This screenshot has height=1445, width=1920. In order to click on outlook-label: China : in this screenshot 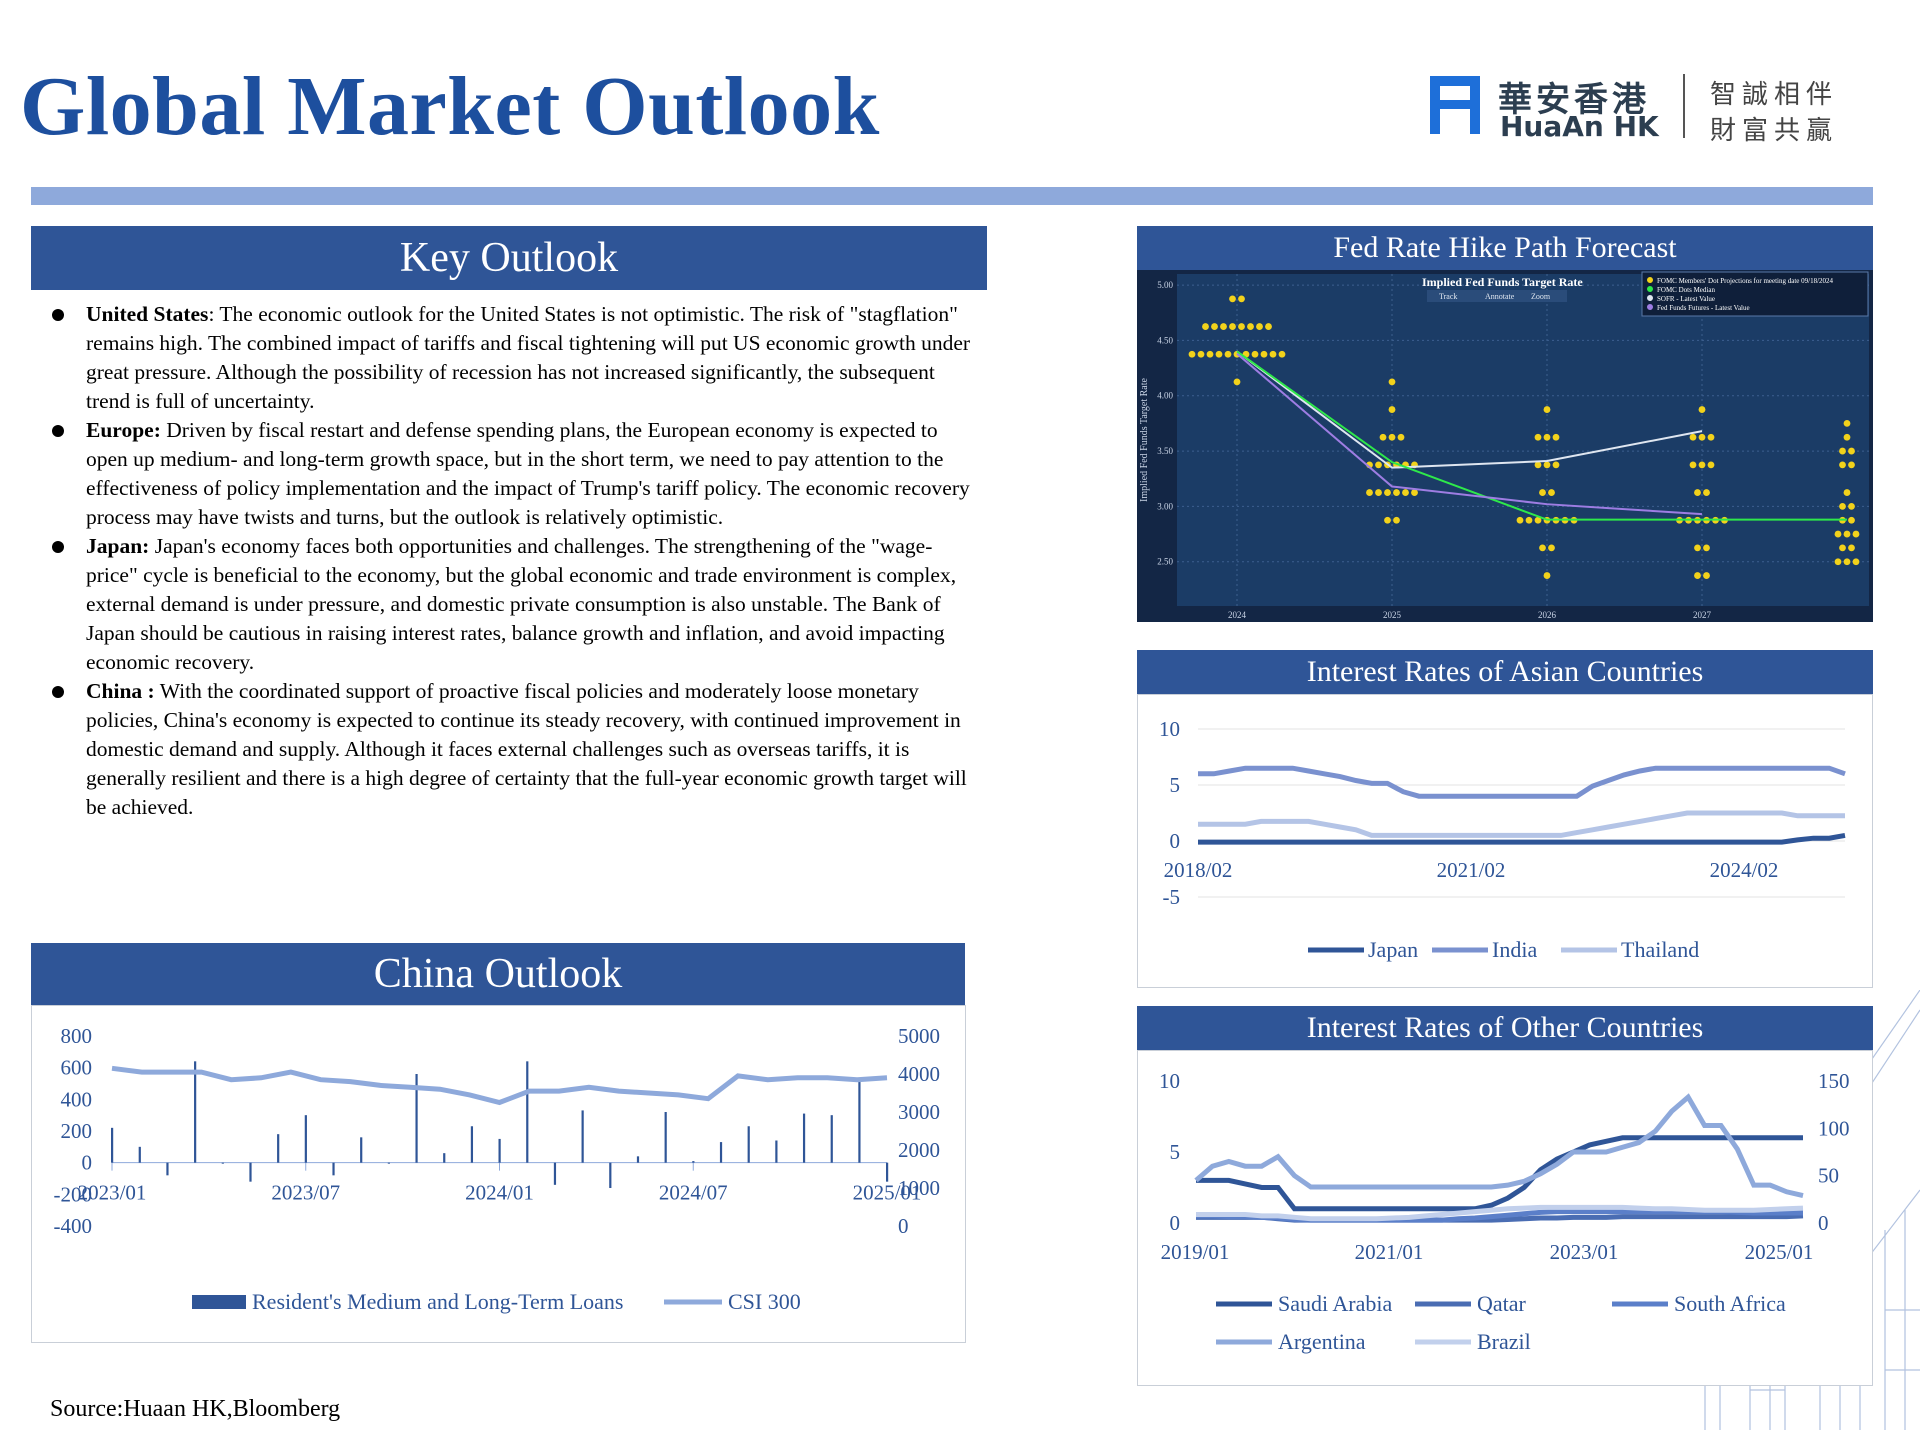, I will do `click(120, 691)`.